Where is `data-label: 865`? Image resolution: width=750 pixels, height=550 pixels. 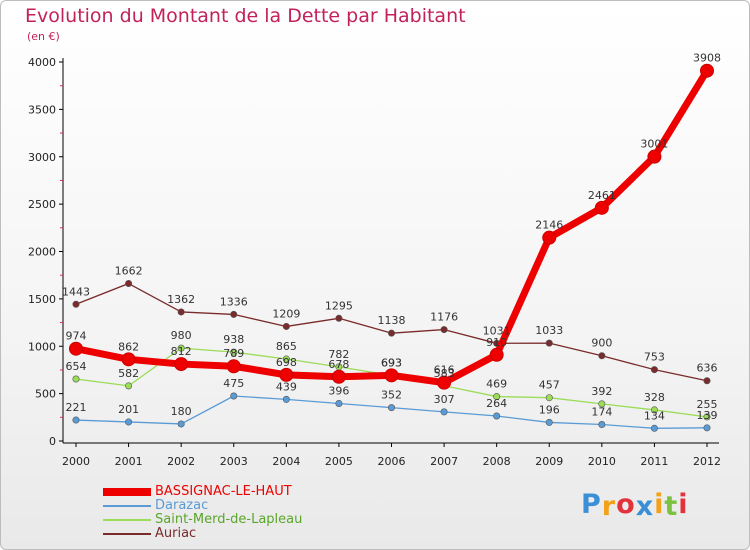
data-label: 865 is located at coordinates (286, 346).